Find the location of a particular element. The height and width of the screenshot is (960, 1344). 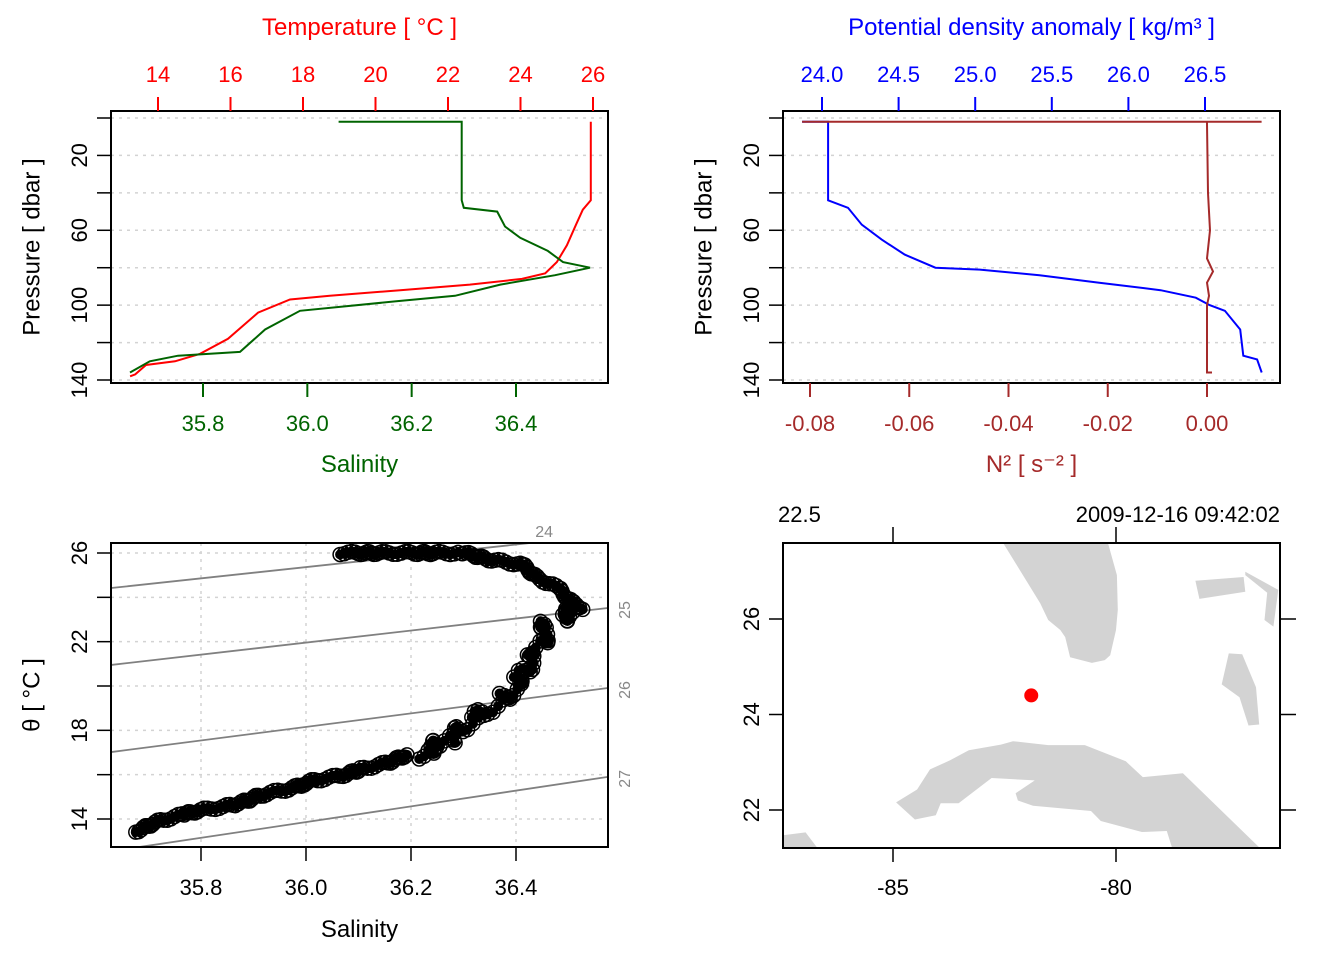

bottom-axis-title: Salinity is located at coordinates (359, 464).